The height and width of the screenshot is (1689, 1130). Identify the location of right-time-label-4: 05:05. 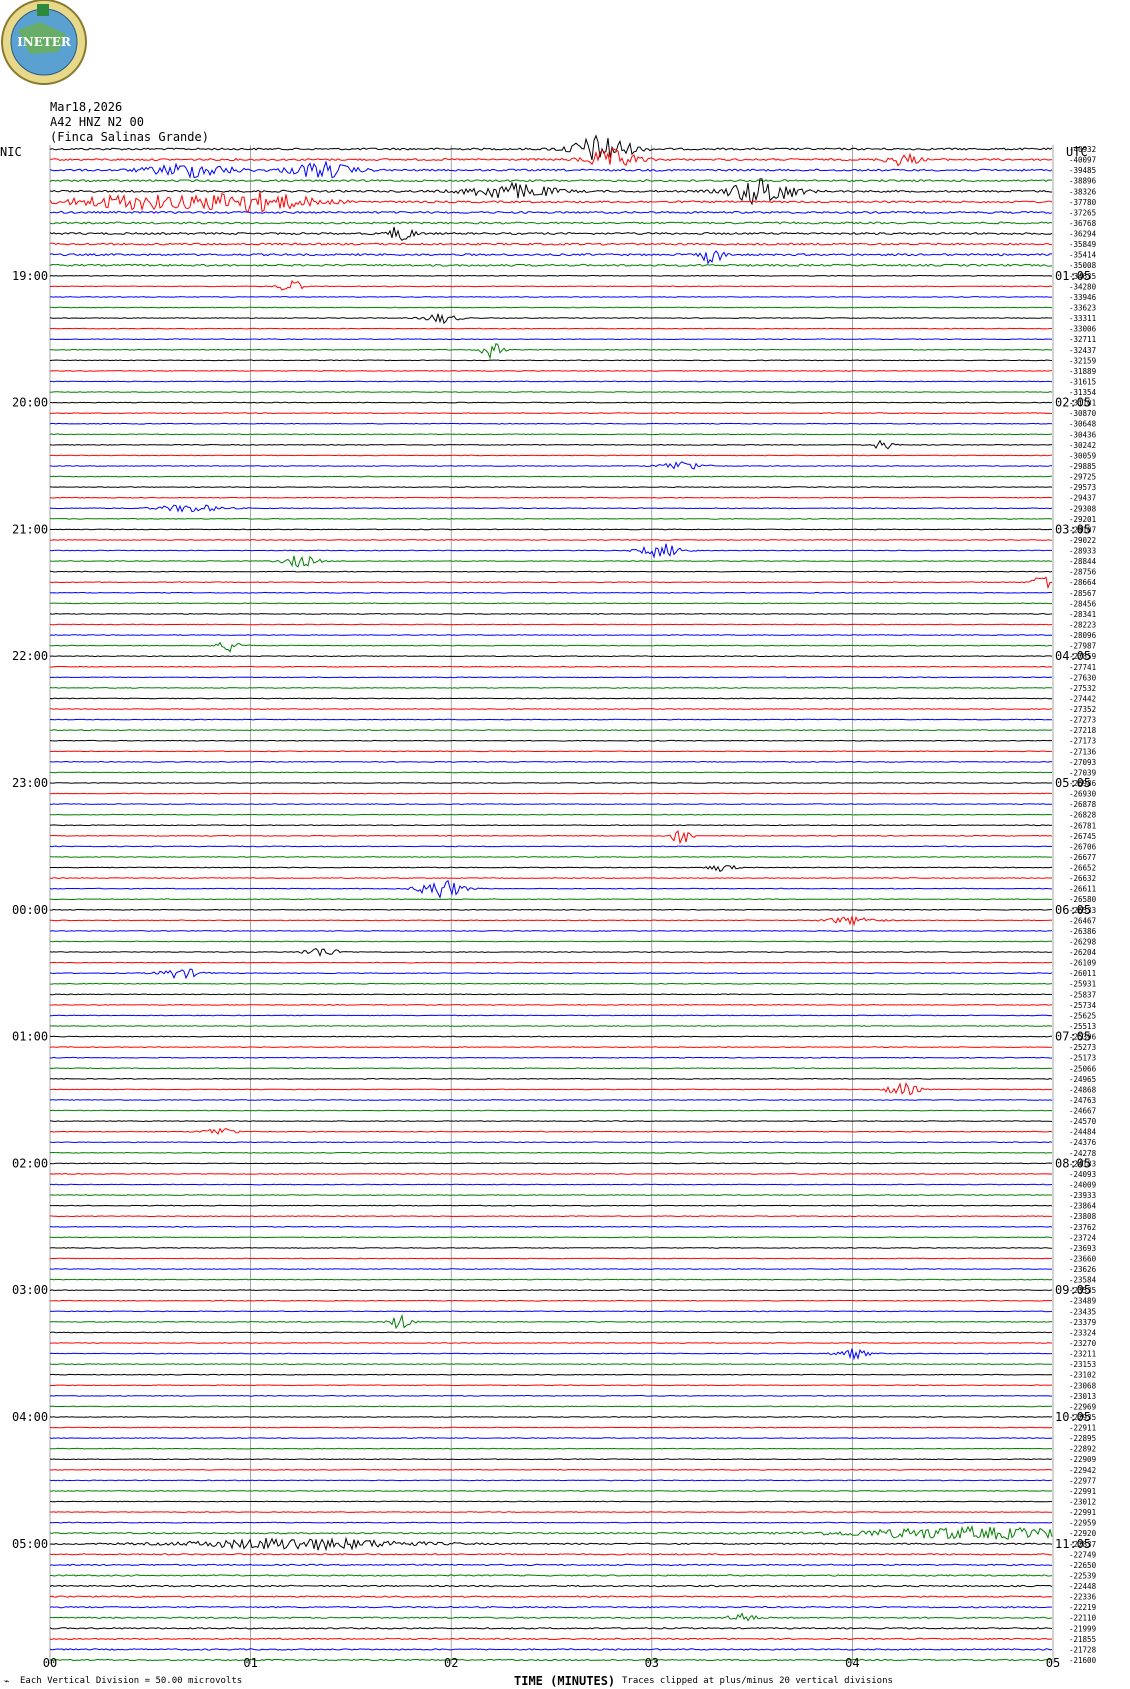
(1073, 783).